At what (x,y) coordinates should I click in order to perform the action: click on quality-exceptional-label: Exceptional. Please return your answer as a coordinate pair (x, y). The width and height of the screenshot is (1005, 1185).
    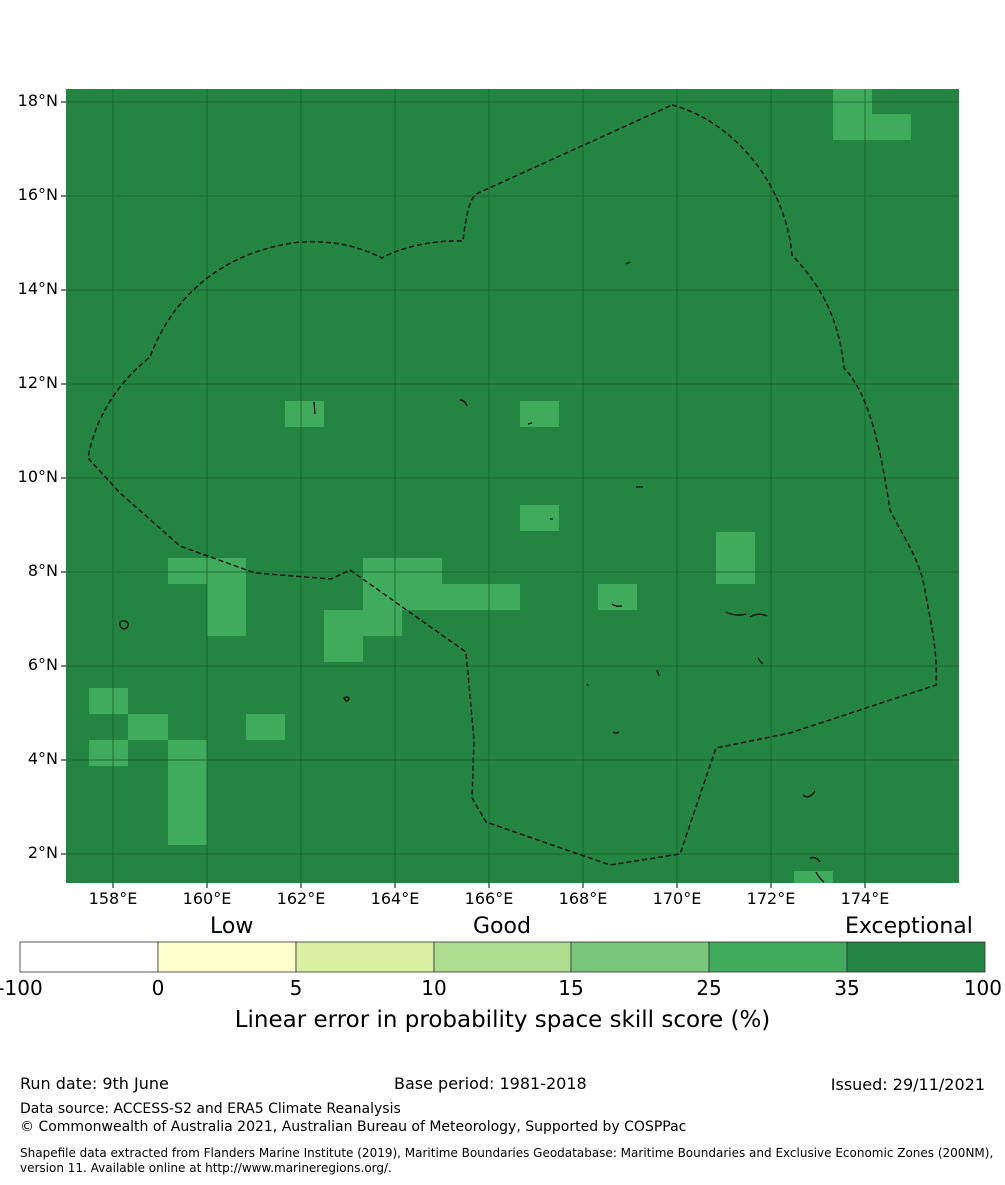
    Looking at the image, I should click on (909, 926).